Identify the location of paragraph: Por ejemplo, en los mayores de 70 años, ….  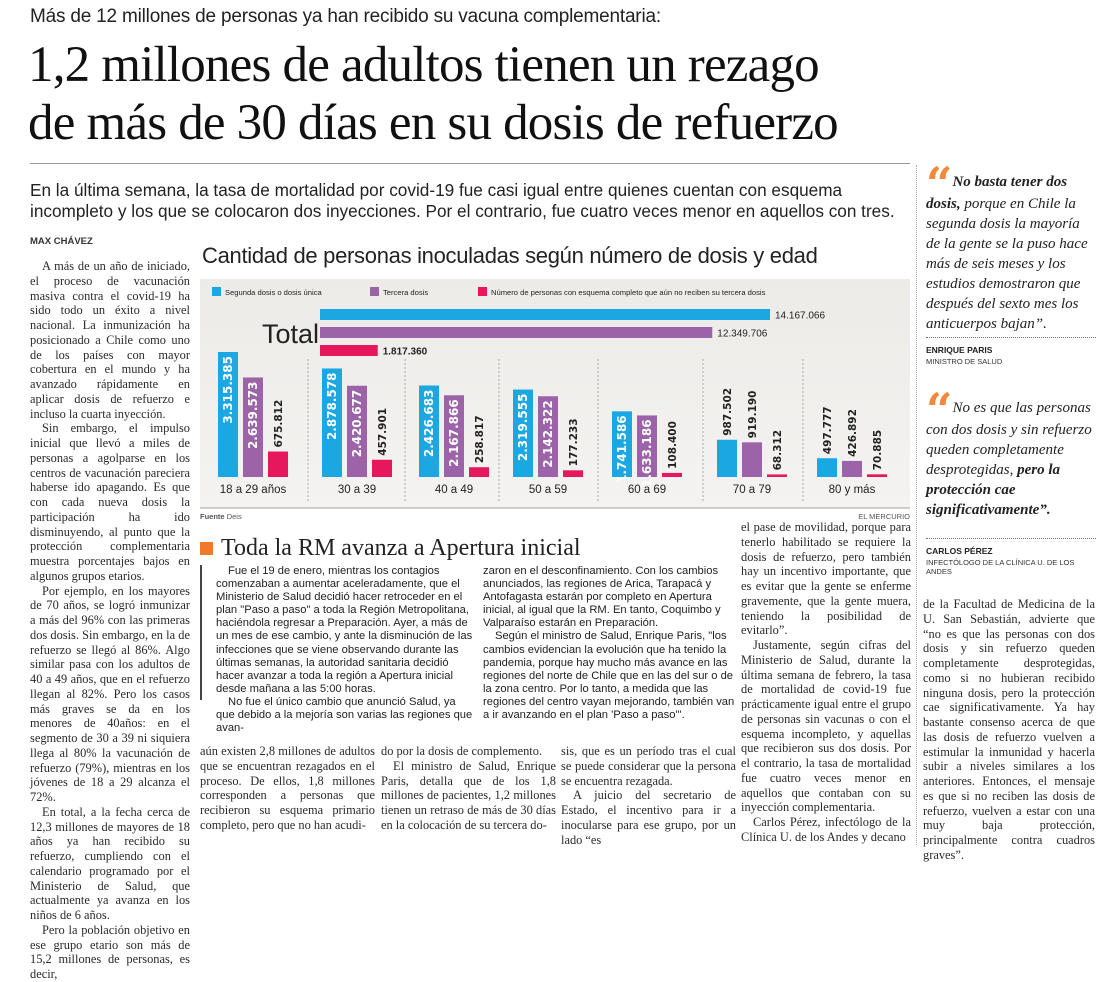
(110, 694).